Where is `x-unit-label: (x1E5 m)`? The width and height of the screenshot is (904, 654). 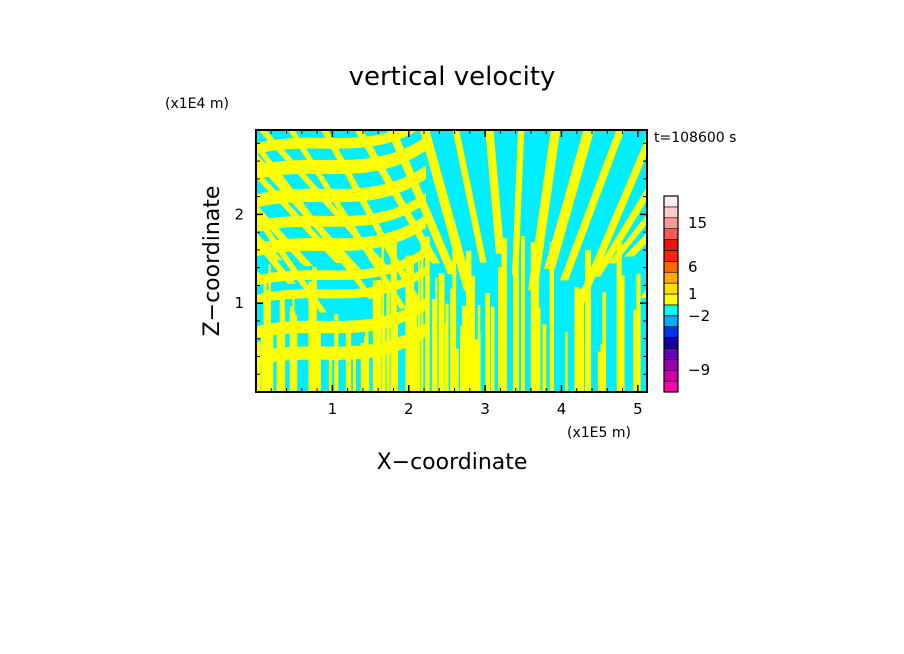 x-unit-label: (x1E5 m) is located at coordinates (599, 433).